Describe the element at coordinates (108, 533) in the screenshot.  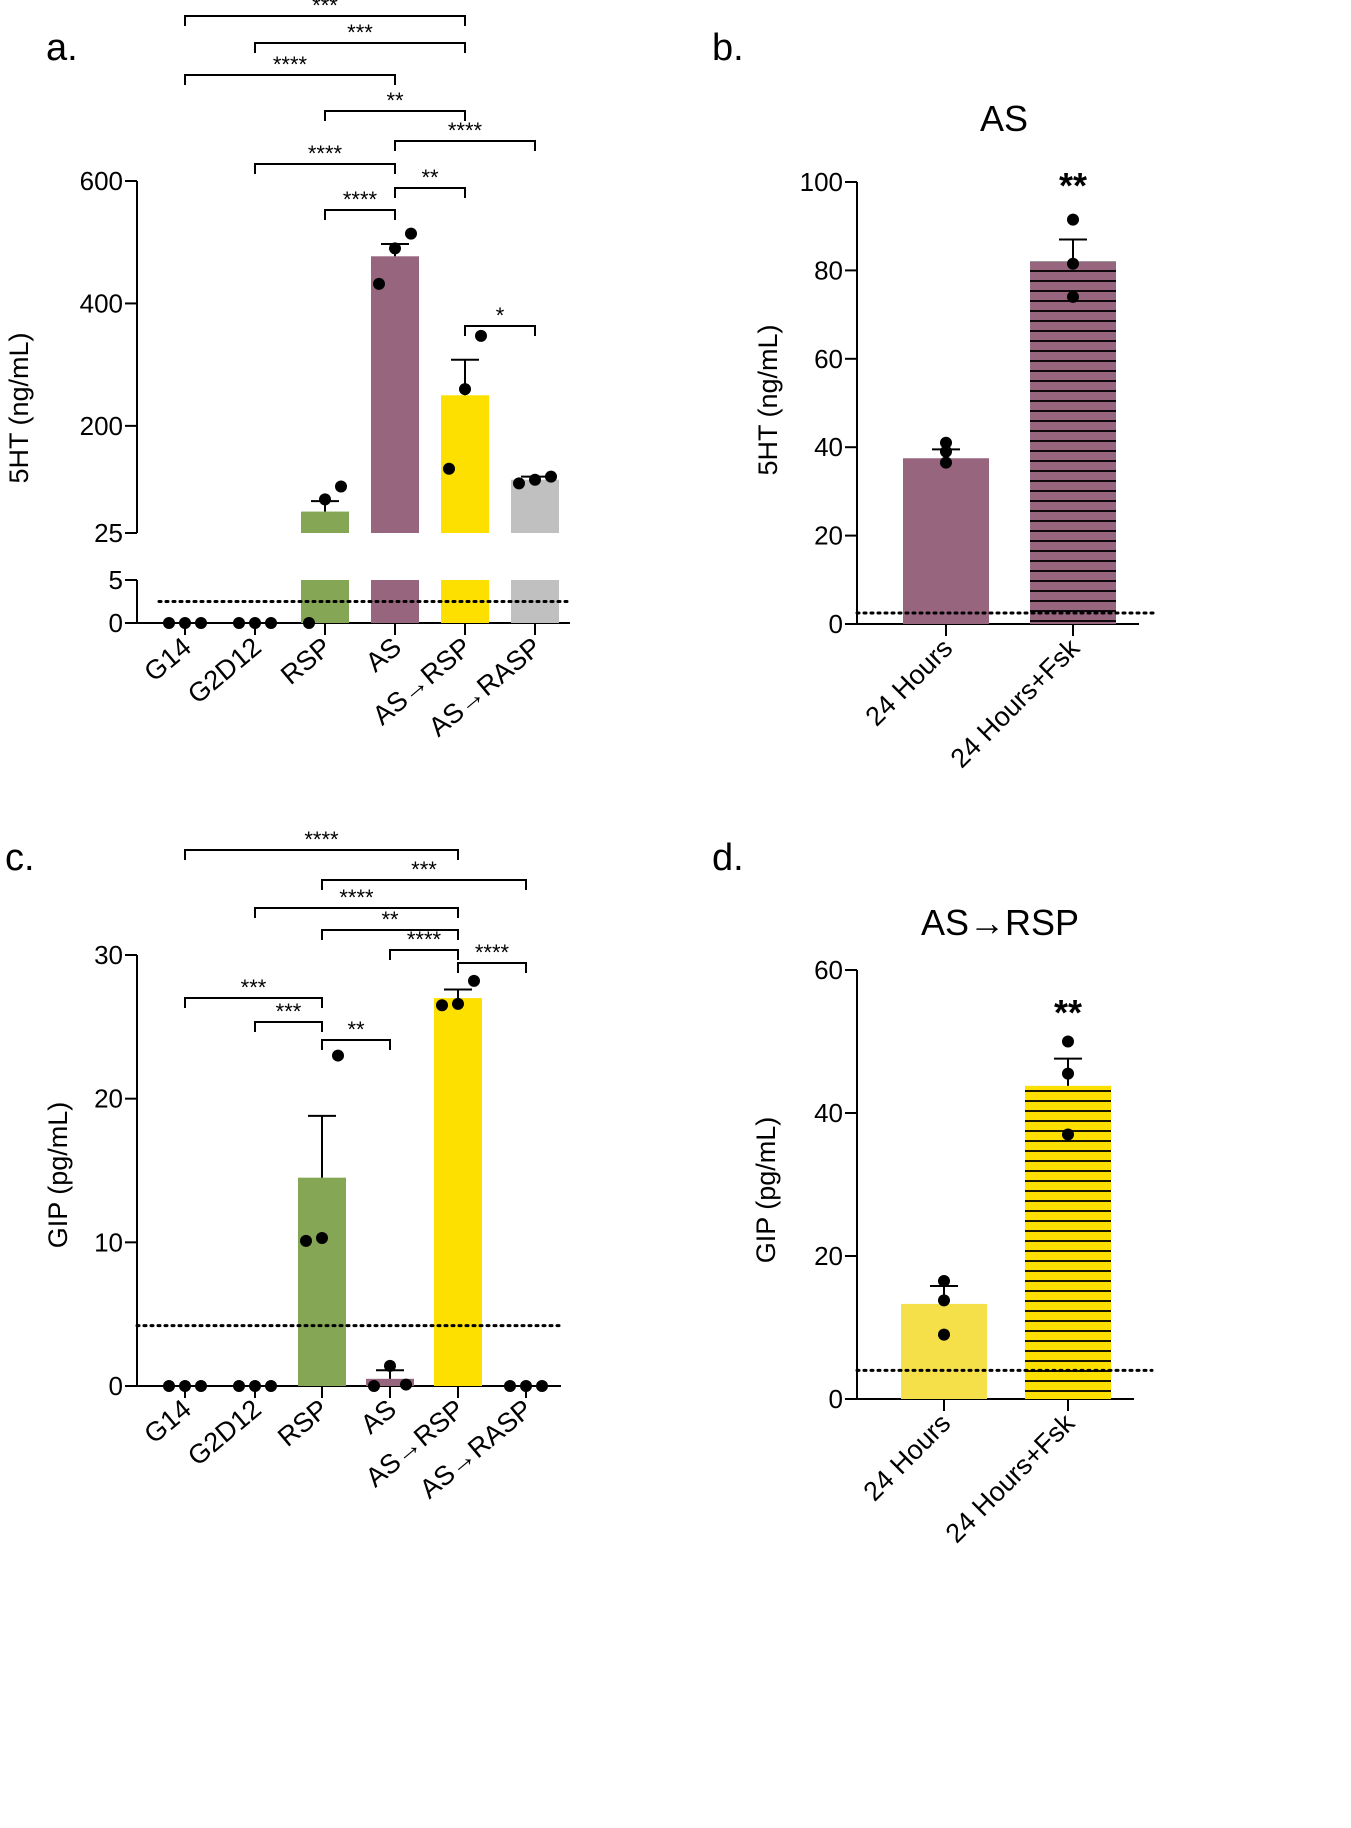
I see `y-tick-label: 25` at that location.